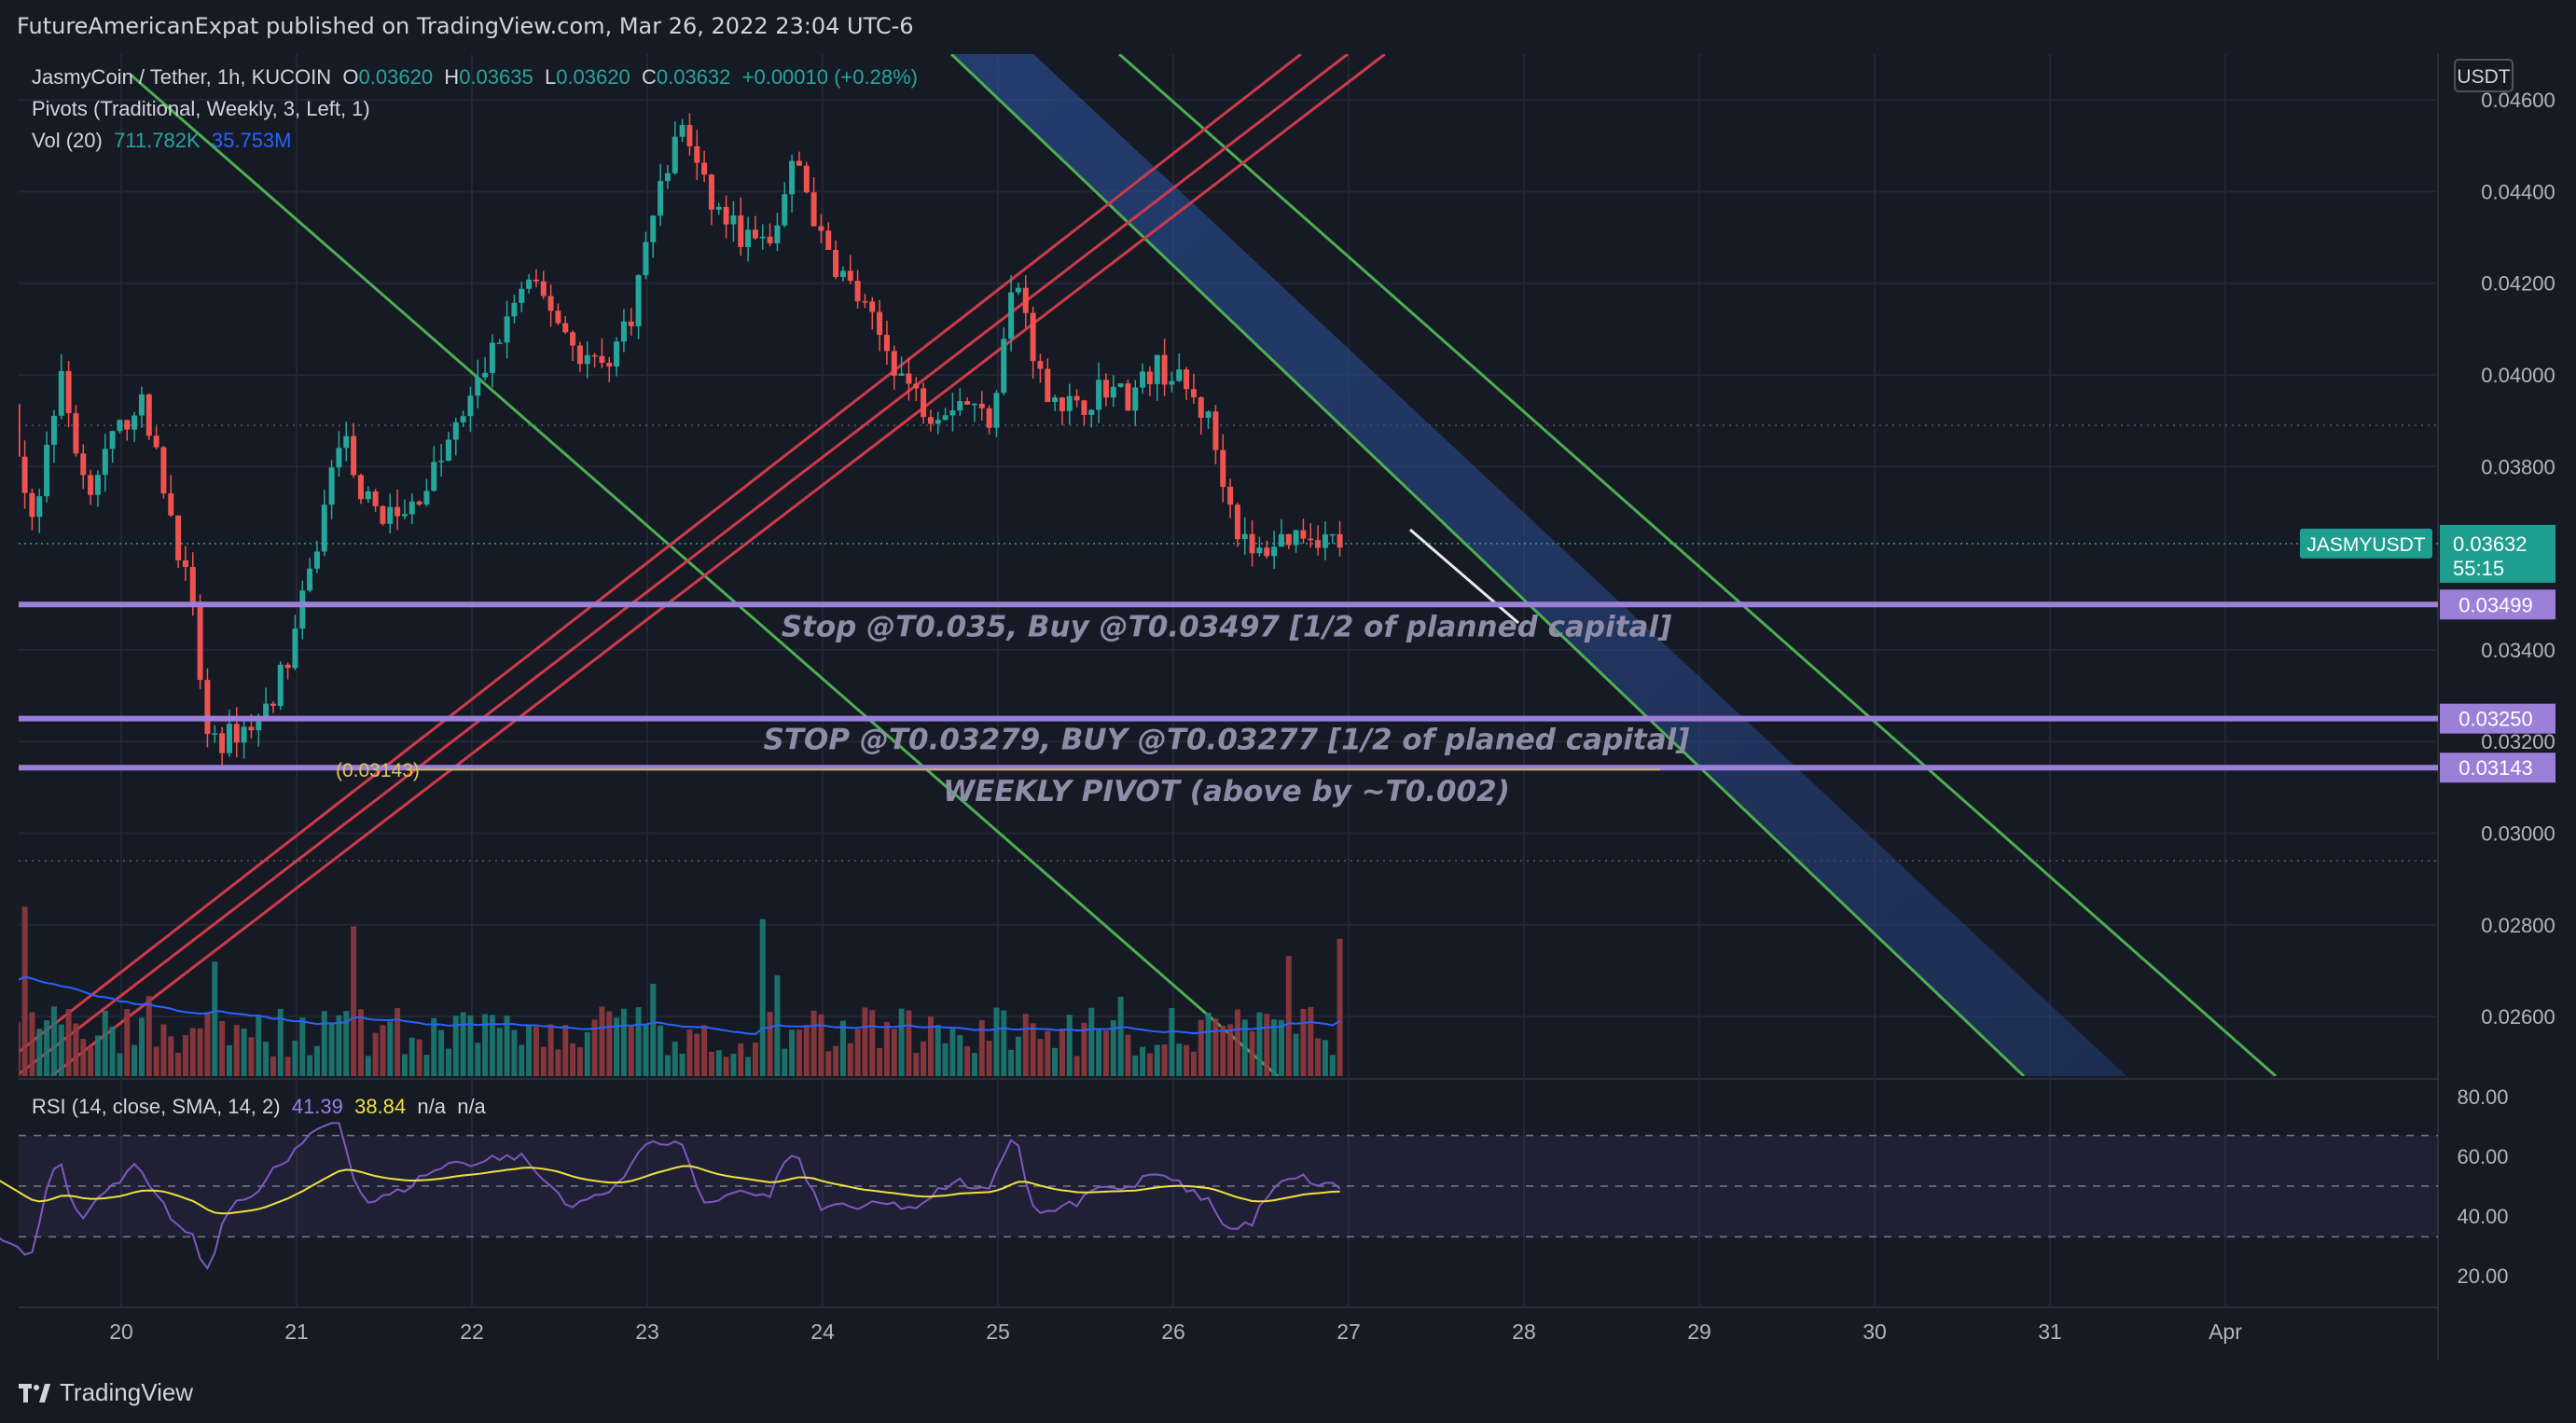 The image size is (2576, 1423). What do you see at coordinates (822, 1332) in the screenshot?
I see `x-tick-label: 24` at bounding box center [822, 1332].